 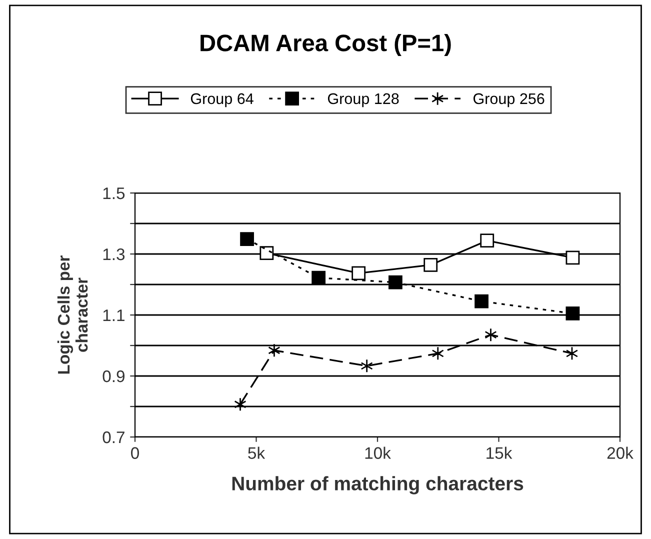 I want to click on x-tick-label: 20k, so click(x=620, y=452).